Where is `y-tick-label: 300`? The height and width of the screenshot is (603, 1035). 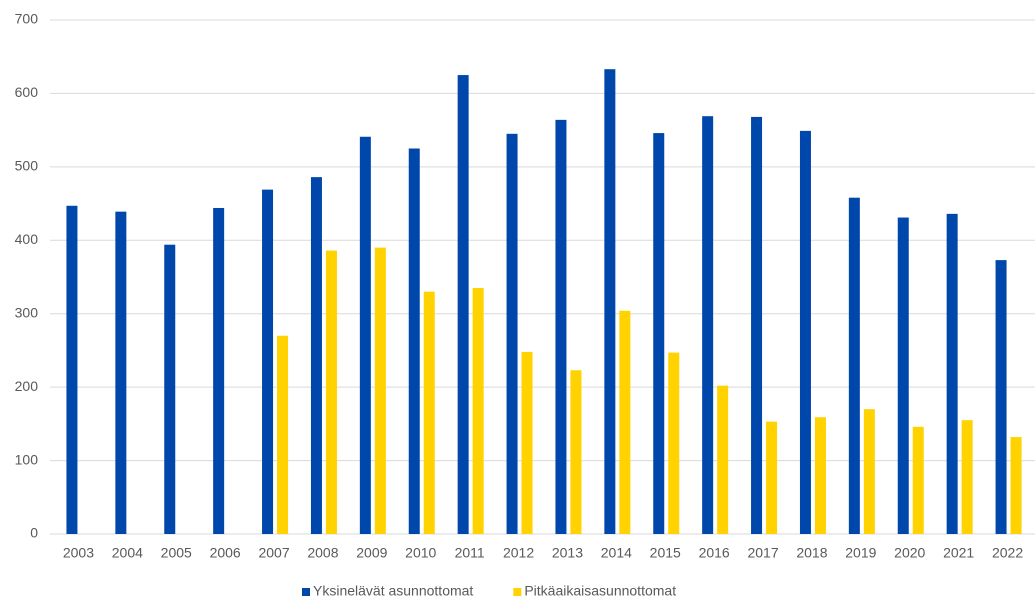 y-tick-label: 300 is located at coordinates (27, 312).